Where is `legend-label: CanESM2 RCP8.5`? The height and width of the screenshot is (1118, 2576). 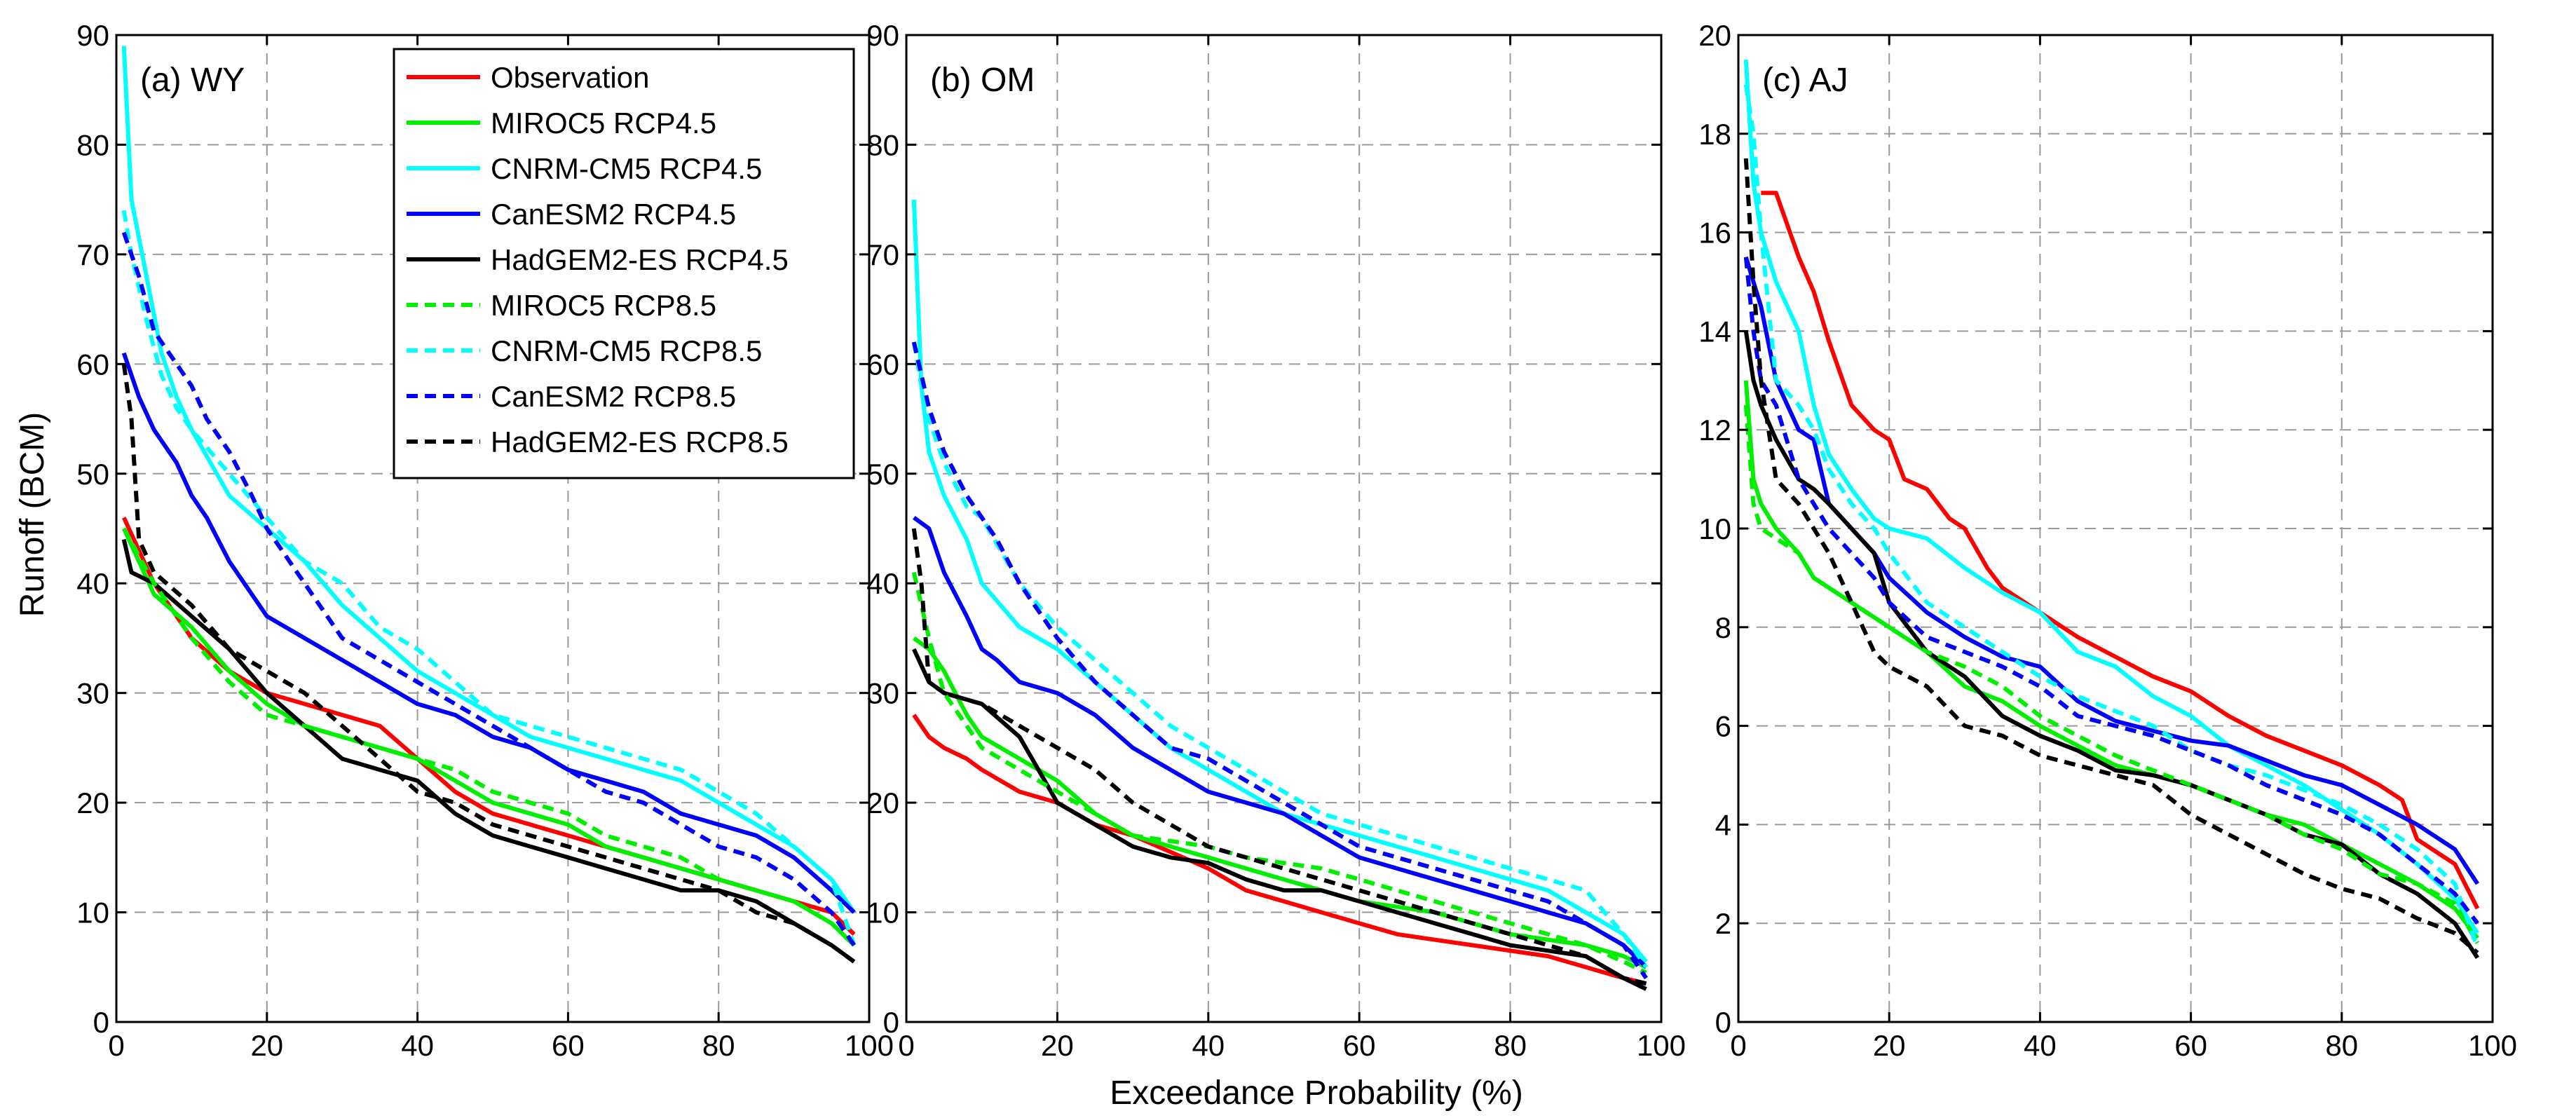 legend-label: CanESM2 RCP8.5 is located at coordinates (613, 397).